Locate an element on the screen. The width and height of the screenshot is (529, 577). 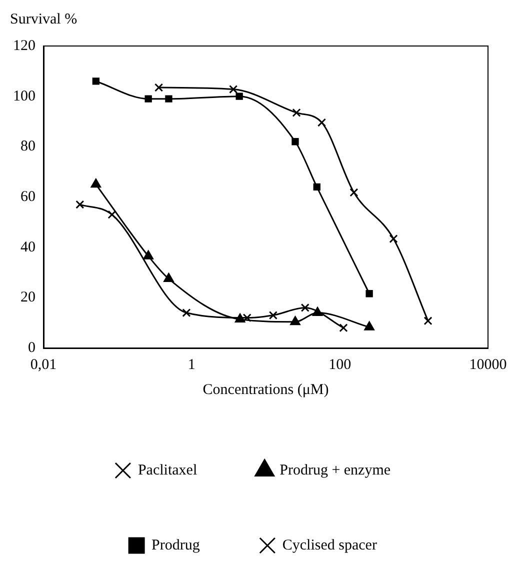
legend-label: Prodrug + enzyme is located at coordinates (335, 470).